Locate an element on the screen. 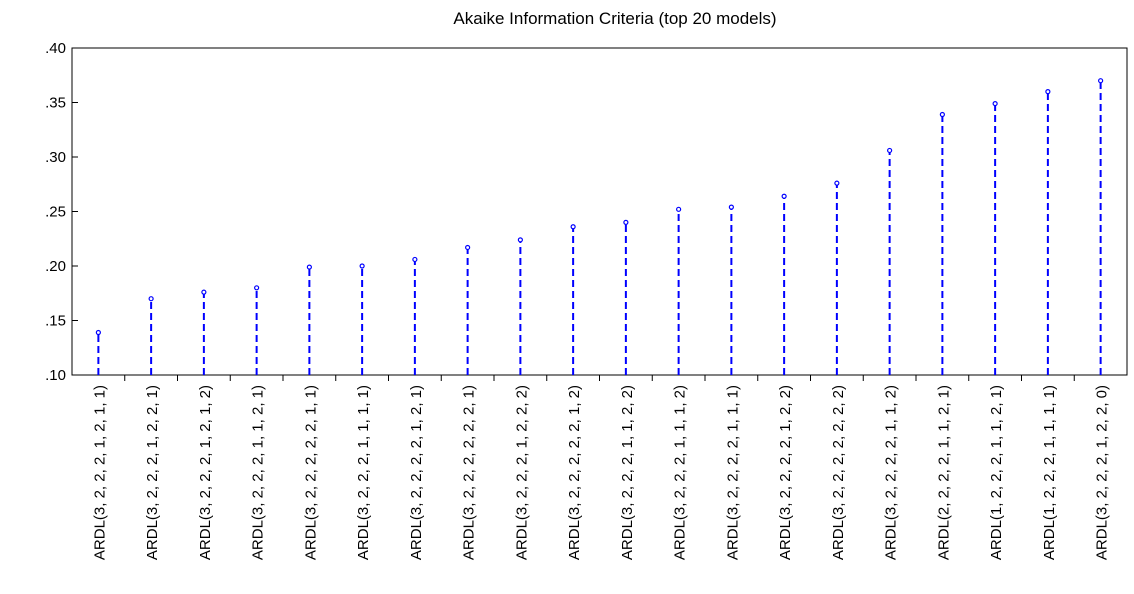  x-tick-label: ARDL(3, 2, 2, 2, 1, 2, 1, 2) is located at coordinates (205, 472).